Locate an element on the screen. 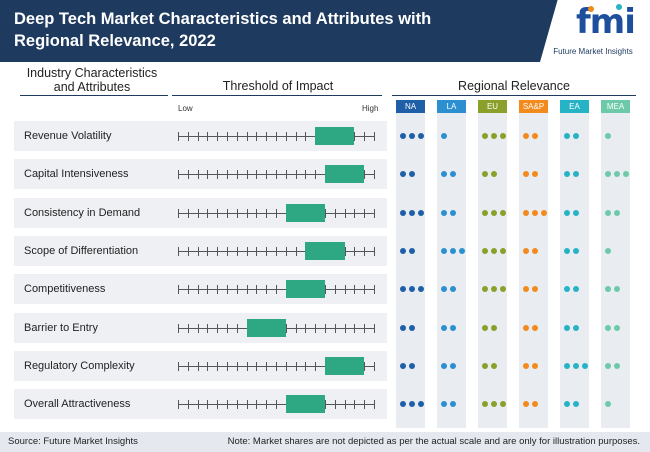  region-header-eu: EU is located at coordinates (492, 106).